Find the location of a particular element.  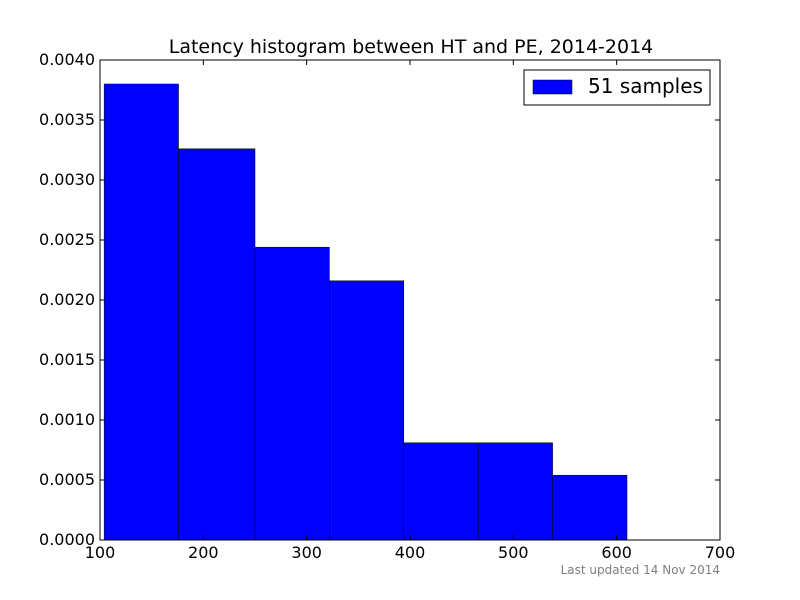

y-tick-label: 0.0005 is located at coordinates (67, 479).